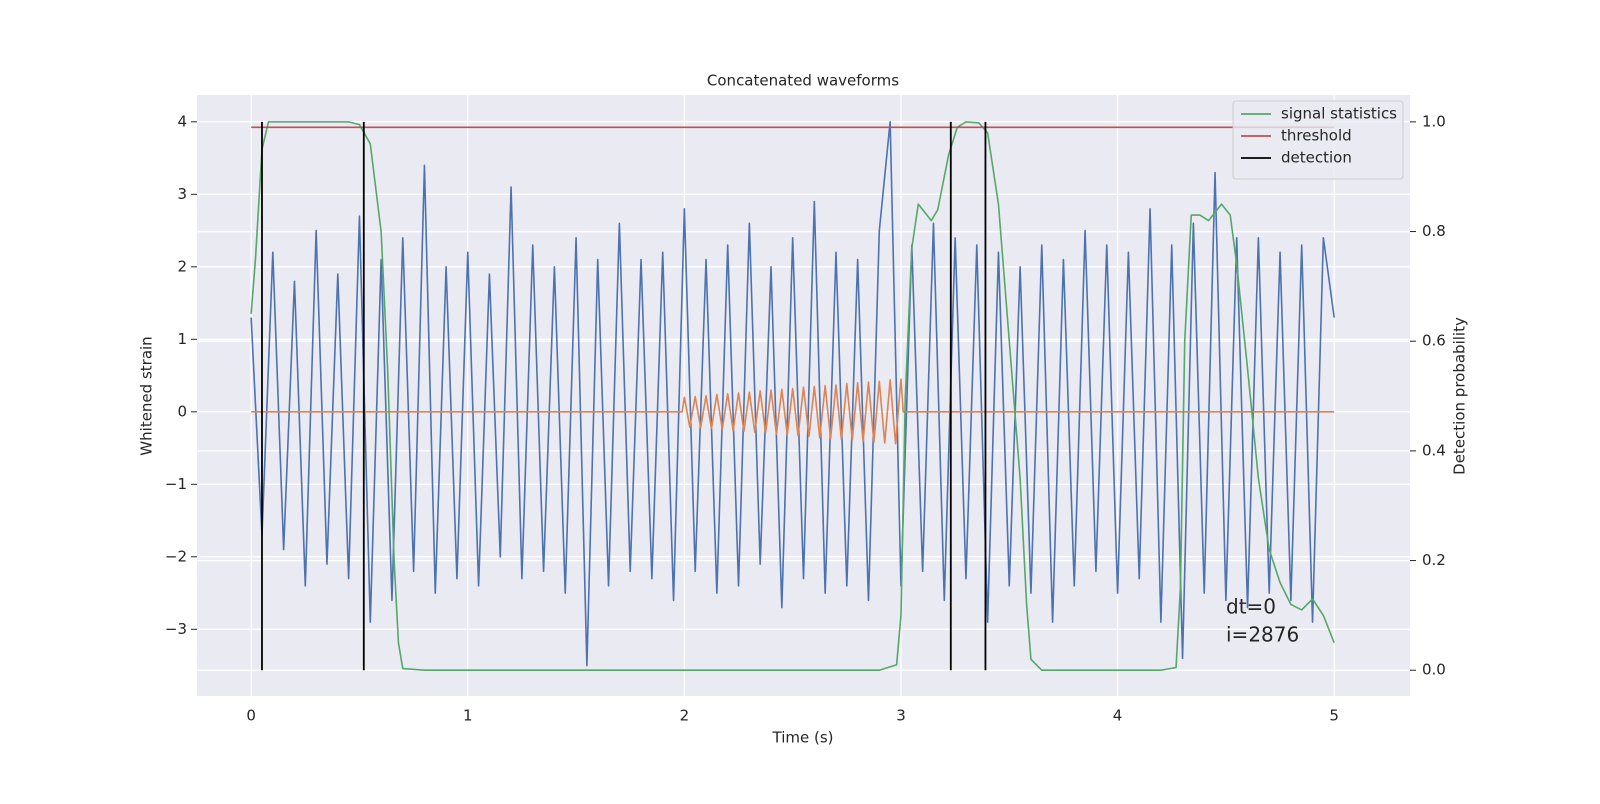 The width and height of the screenshot is (1600, 804). I want to click on x-tick-label: 1, so click(468, 716).